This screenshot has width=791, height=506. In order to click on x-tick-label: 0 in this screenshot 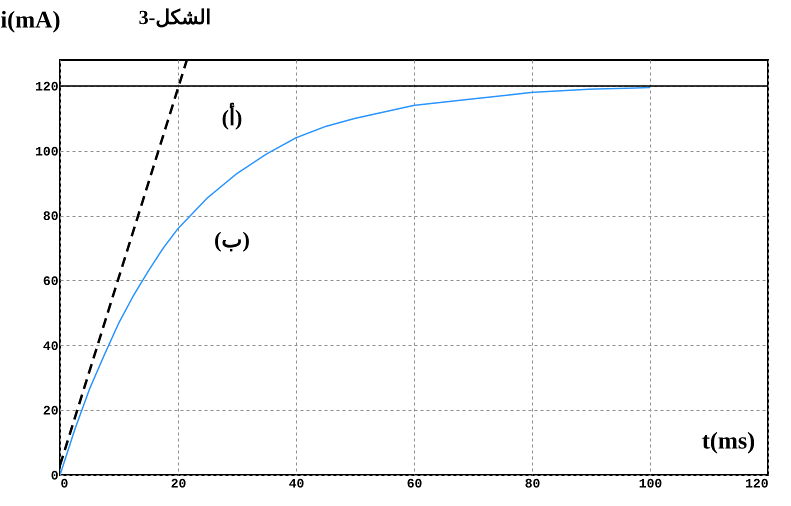, I will do `click(64, 484)`.